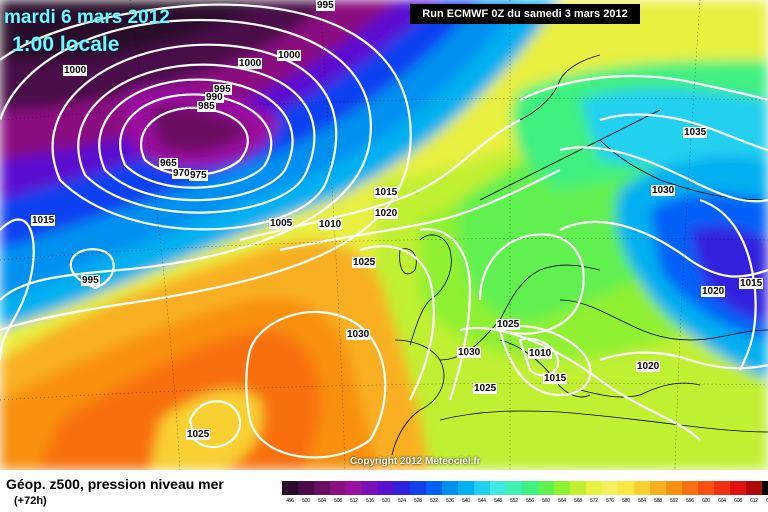  Describe the element at coordinates (214, 97) in the screenshot. I see `isobar-label-990: 990` at that location.